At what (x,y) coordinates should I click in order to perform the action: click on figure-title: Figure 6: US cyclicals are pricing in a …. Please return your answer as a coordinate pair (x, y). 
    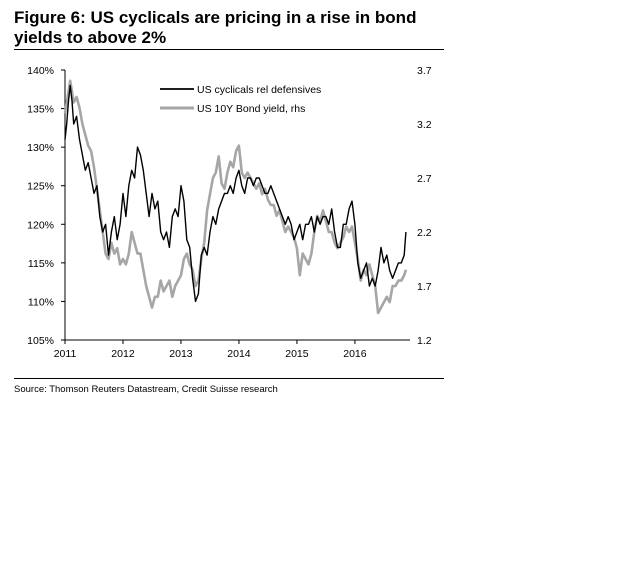
    Looking at the image, I should click on (215, 27).